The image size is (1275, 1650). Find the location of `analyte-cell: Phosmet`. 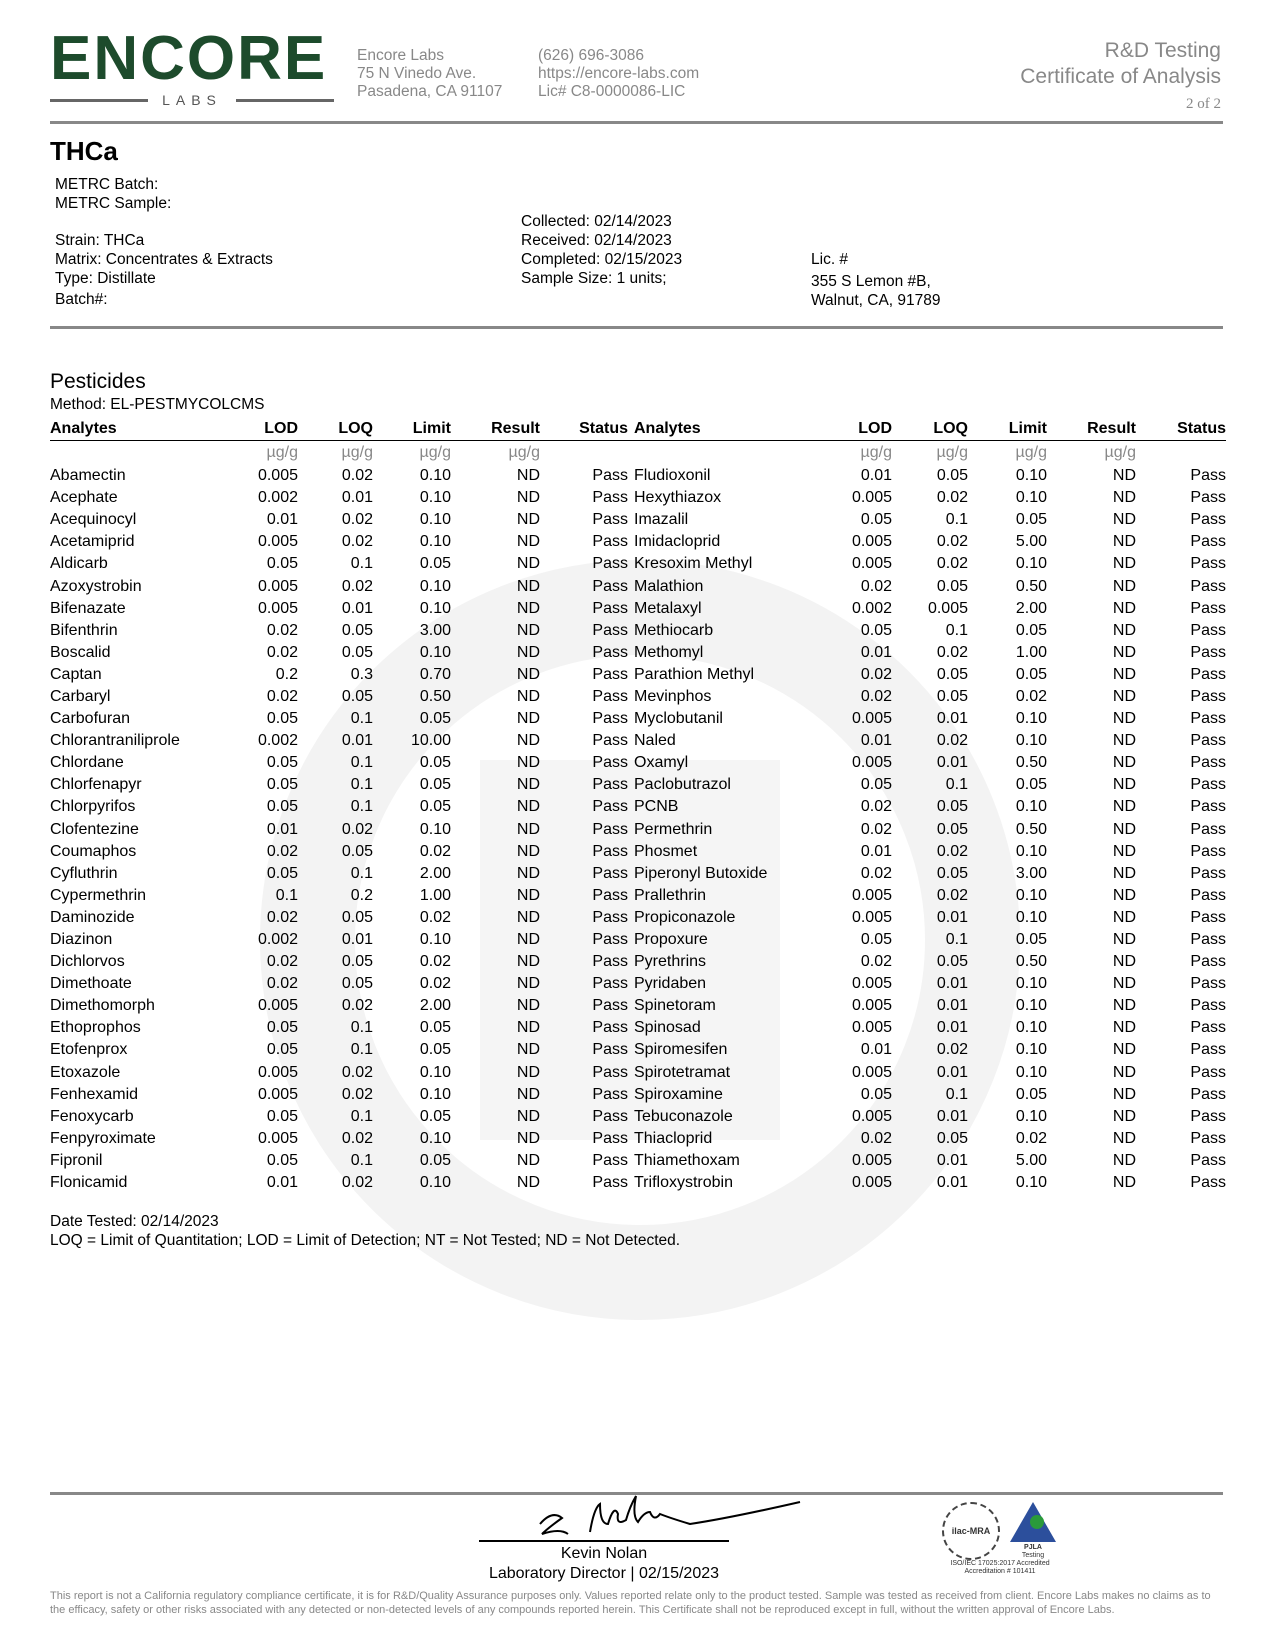

analyte-cell: Phosmet is located at coordinates (666, 851).